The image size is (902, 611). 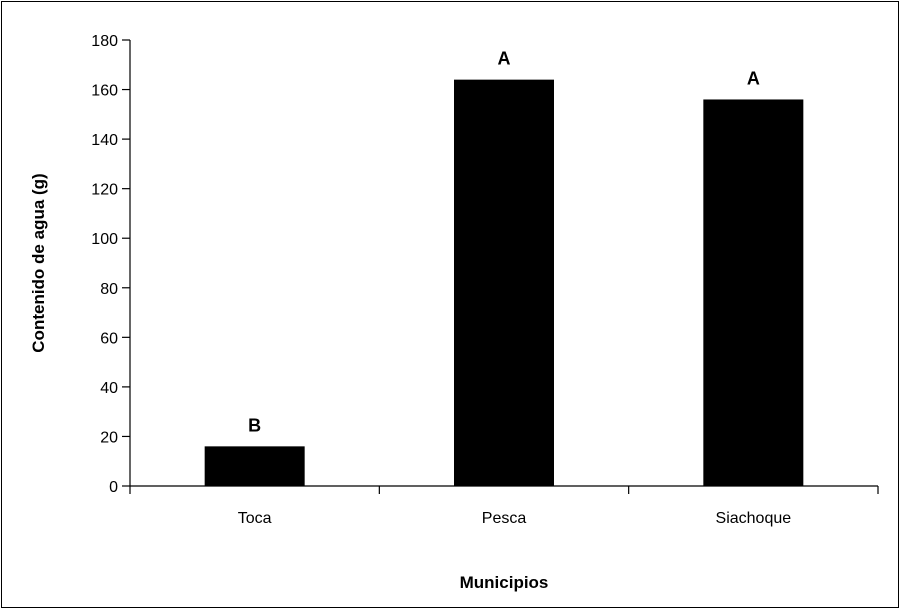 What do you see at coordinates (504, 582) in the screenshot?
I see `x-axis-title: Municipios` at bounding box center [504, 582].